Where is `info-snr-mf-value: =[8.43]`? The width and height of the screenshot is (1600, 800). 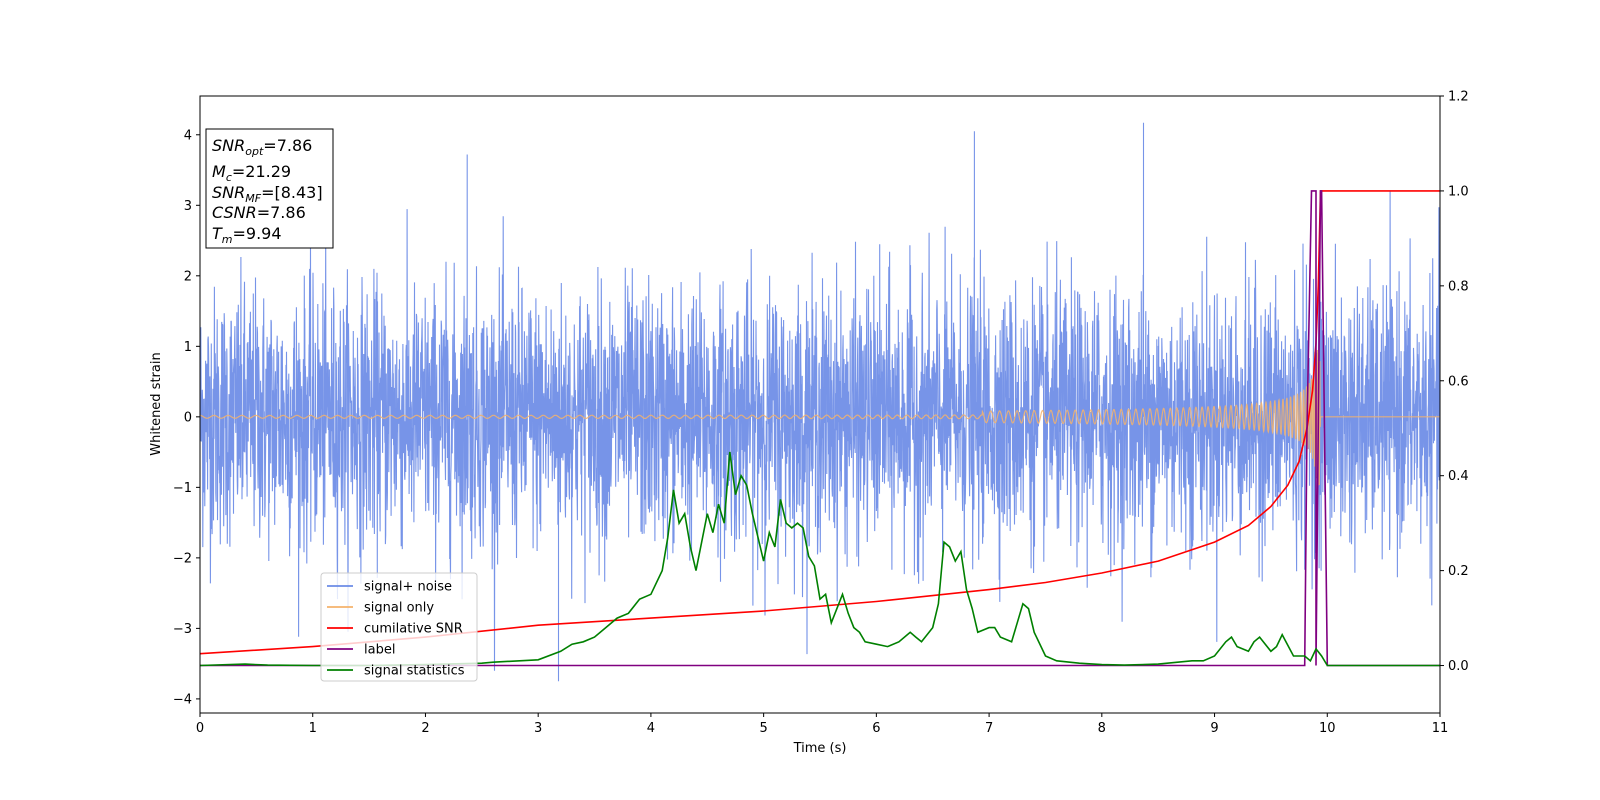 info-snr-mf-value: =[8.43] is located at coordinates (292, 192).